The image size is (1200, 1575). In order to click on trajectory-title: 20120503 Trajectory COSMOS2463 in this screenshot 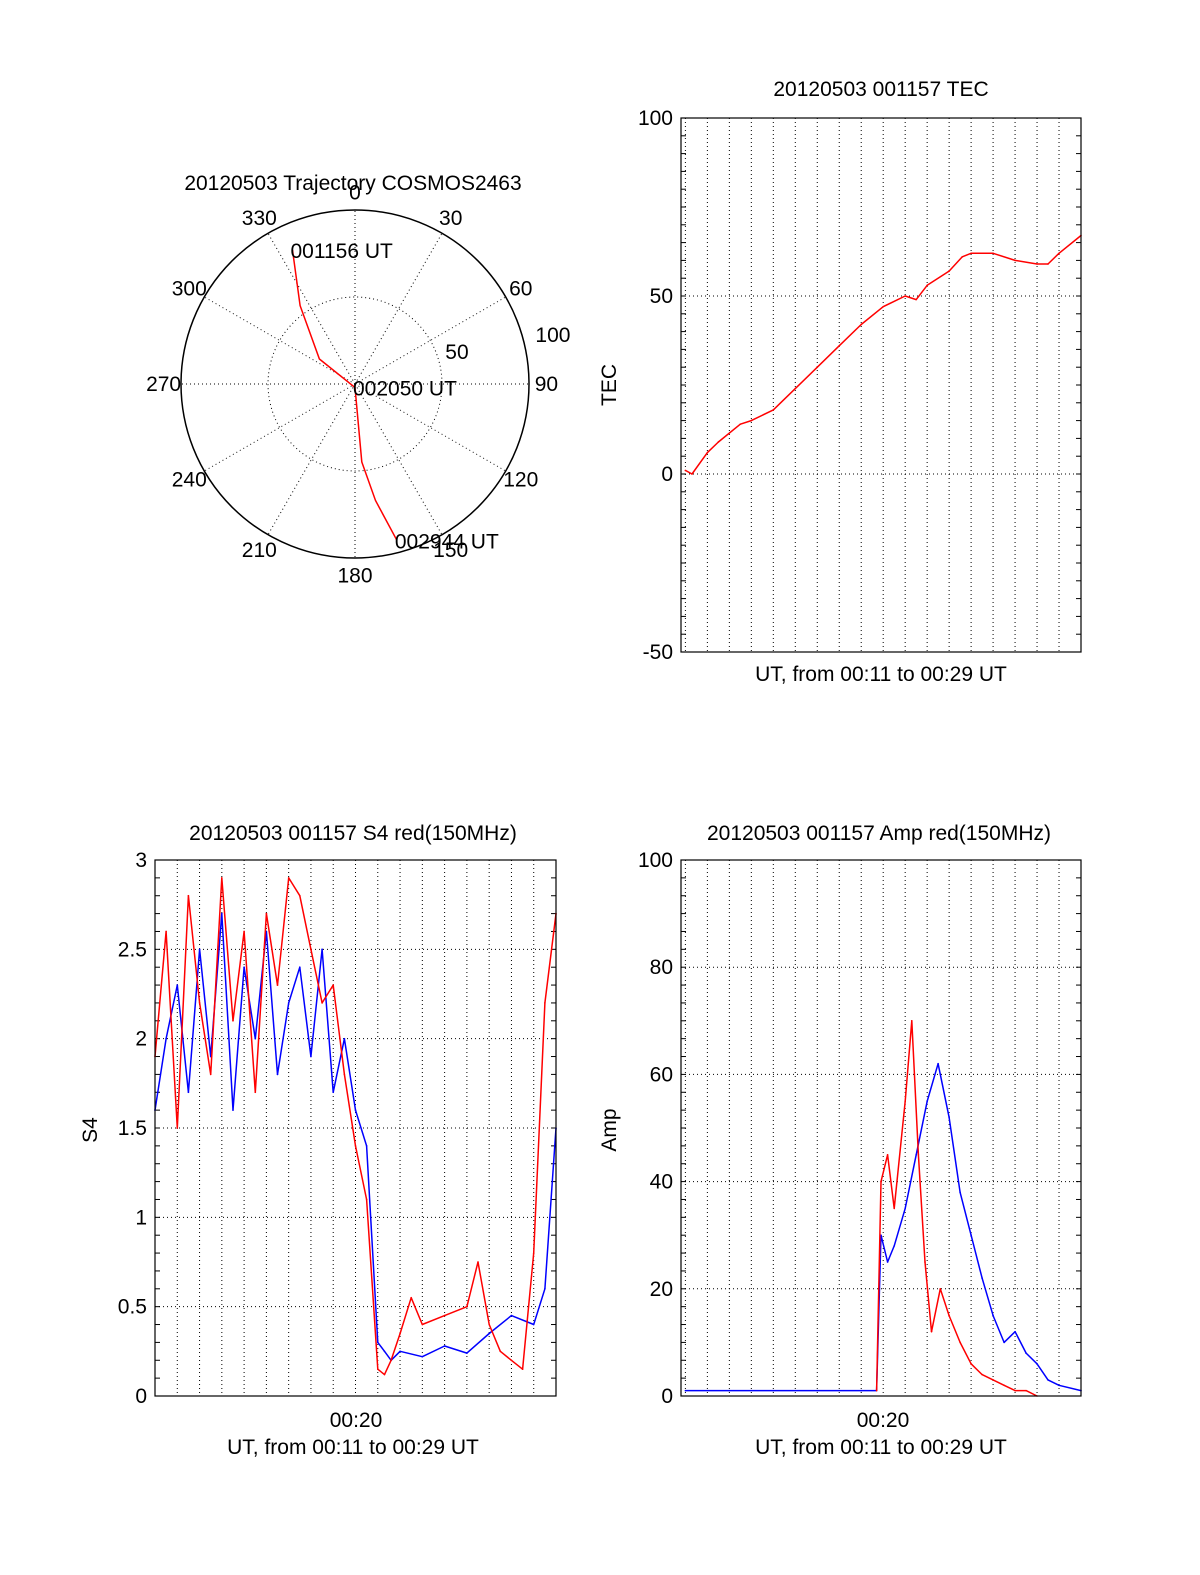, I will do `click(352, 183)`.